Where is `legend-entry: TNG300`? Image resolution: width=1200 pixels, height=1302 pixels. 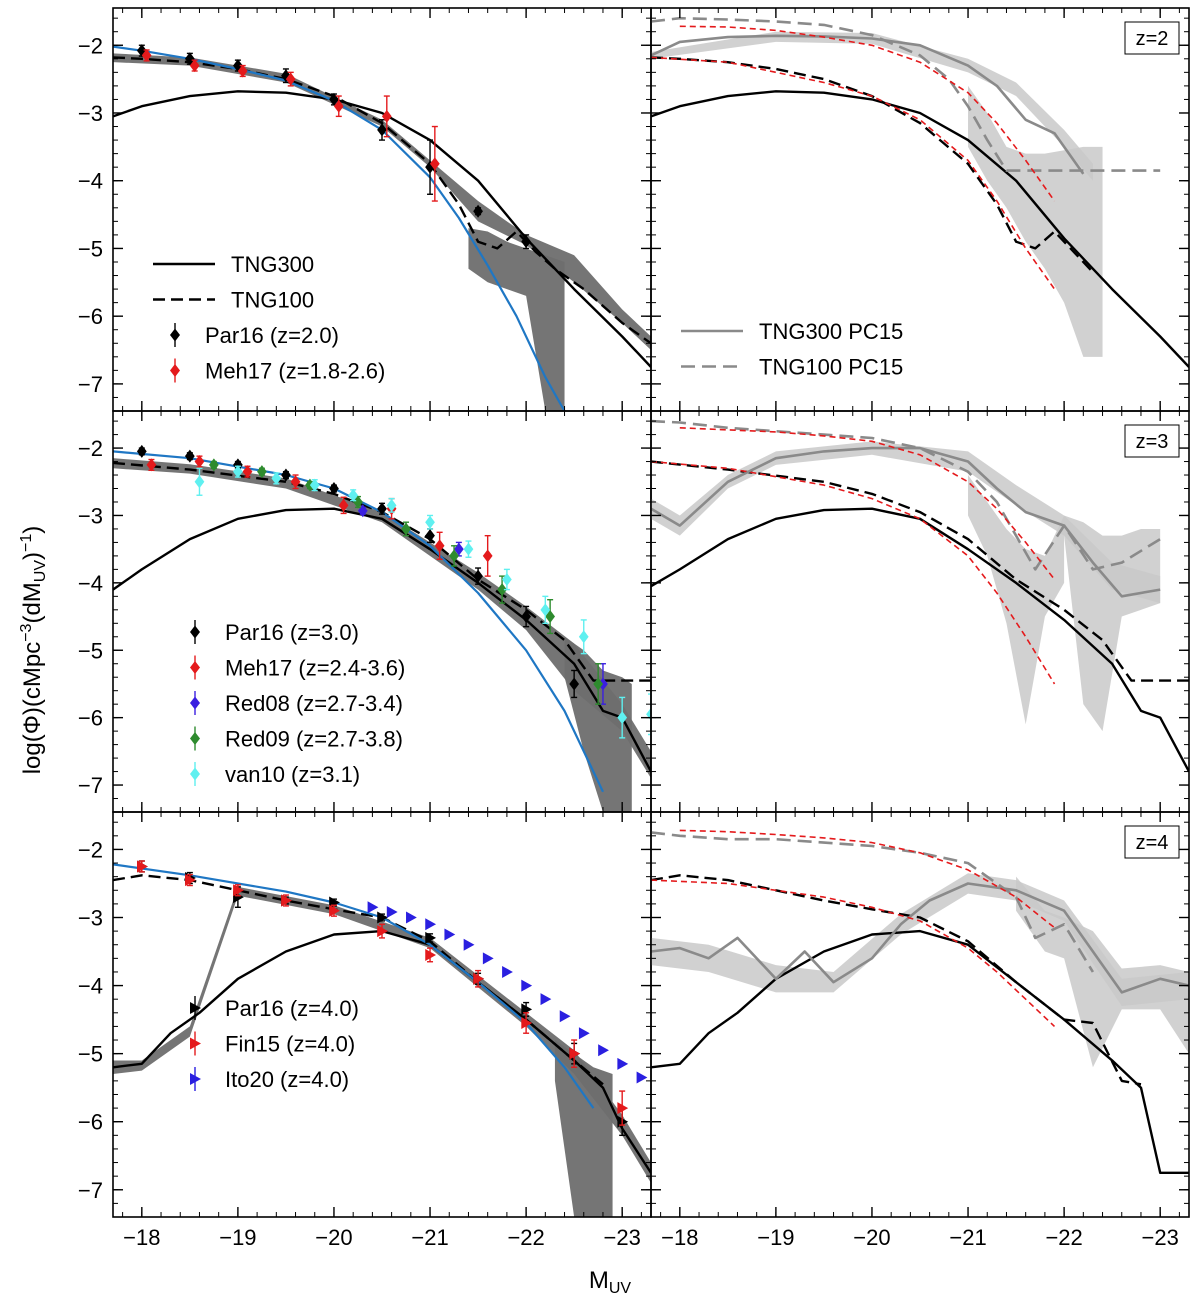 legend-entry: TNG300 is located at coordinates (233, 264).